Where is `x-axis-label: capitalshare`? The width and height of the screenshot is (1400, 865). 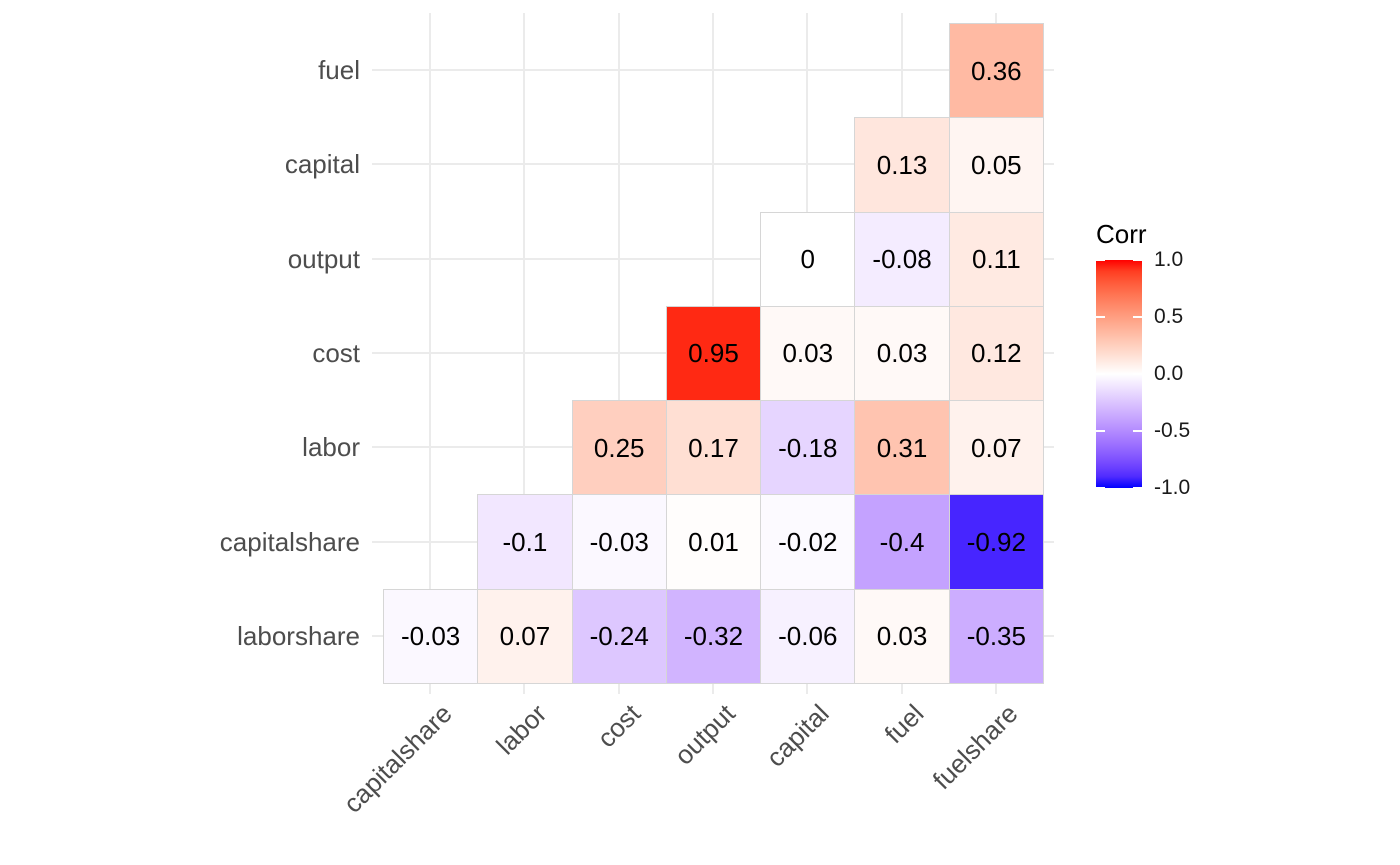 x-axis-label: capitalshare is located at coordinates (397, 758).